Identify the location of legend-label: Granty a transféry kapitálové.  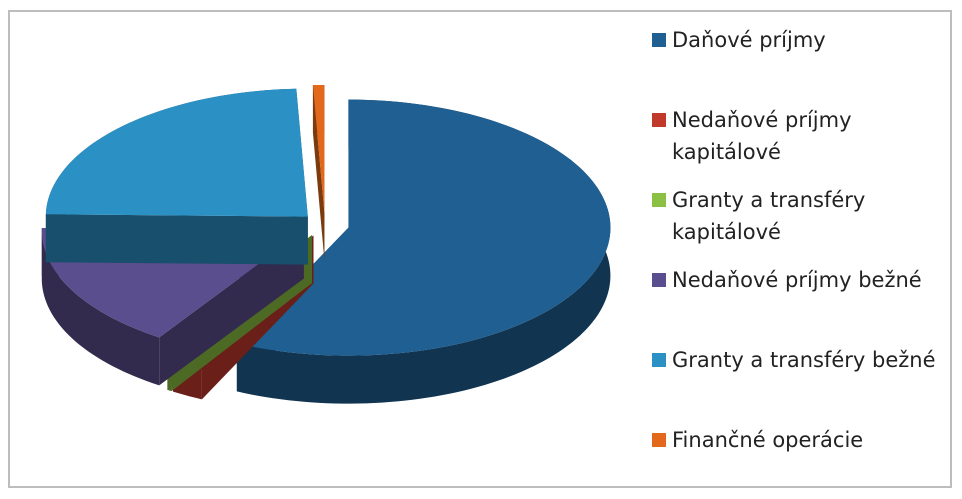
(769, 216).